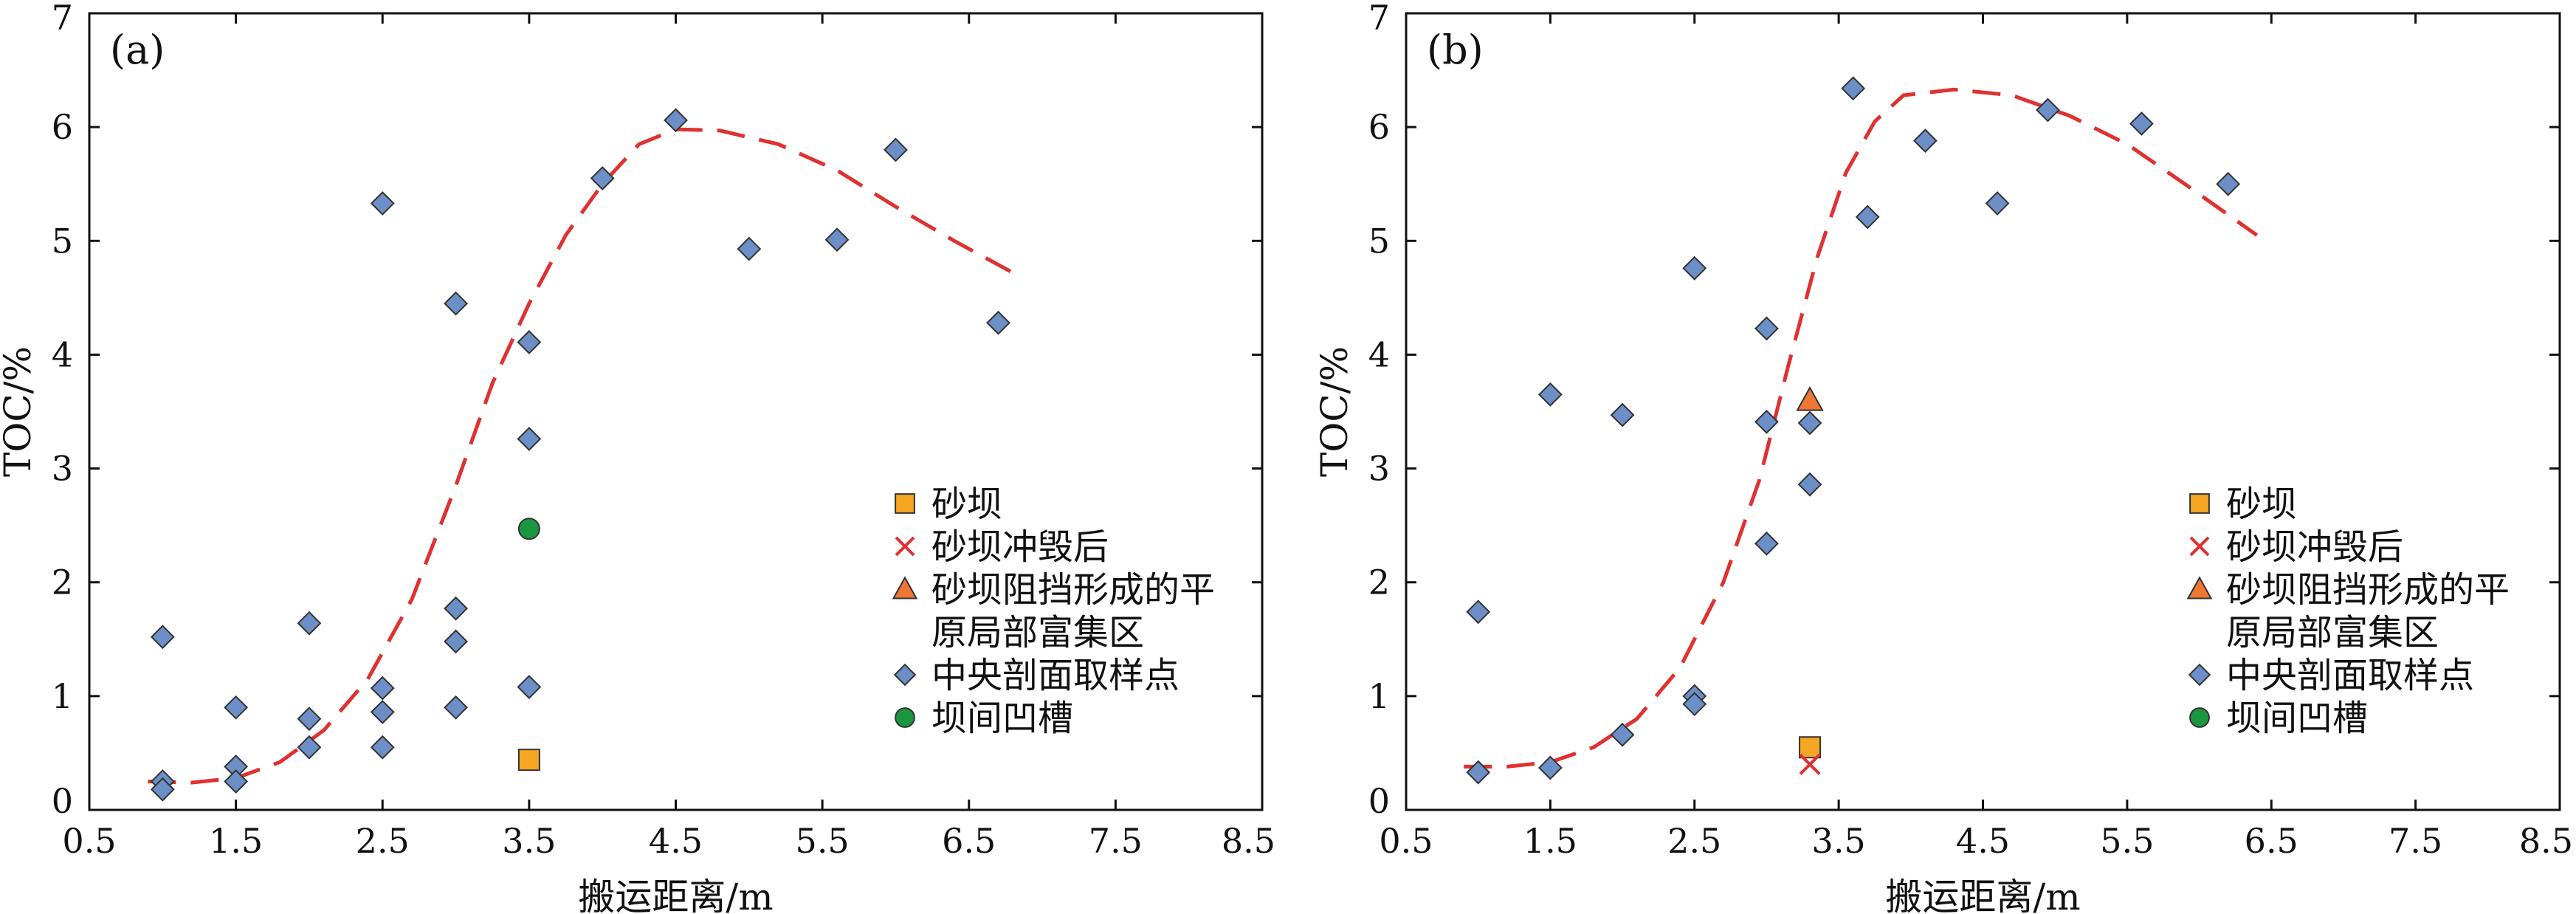 This screenshot has width=2576, height=914. I want to click on y-tick-label: 6, so click(1379, 127).